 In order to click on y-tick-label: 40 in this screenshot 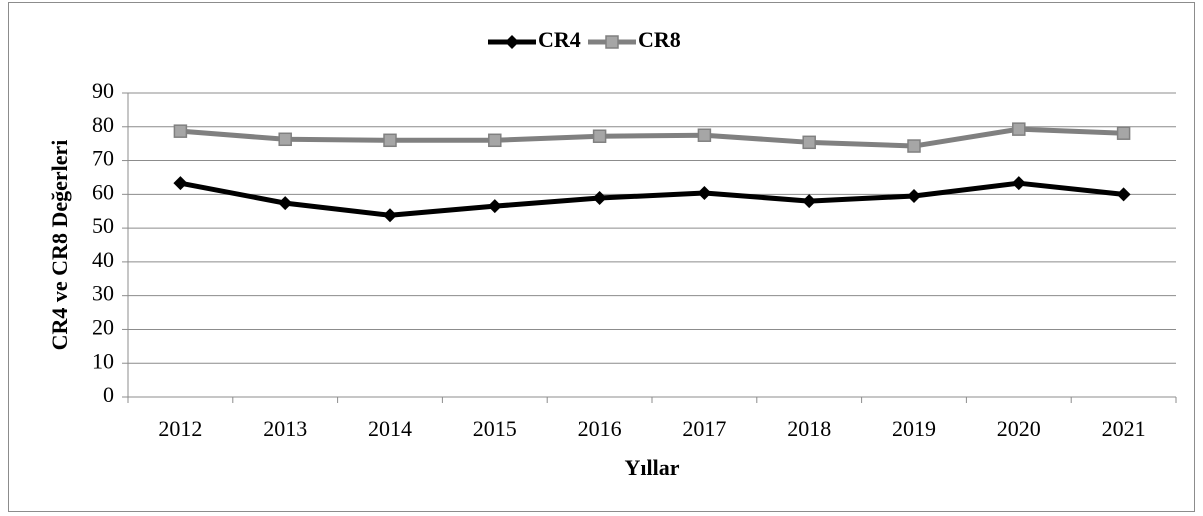, I will do `click(103, 259)`.